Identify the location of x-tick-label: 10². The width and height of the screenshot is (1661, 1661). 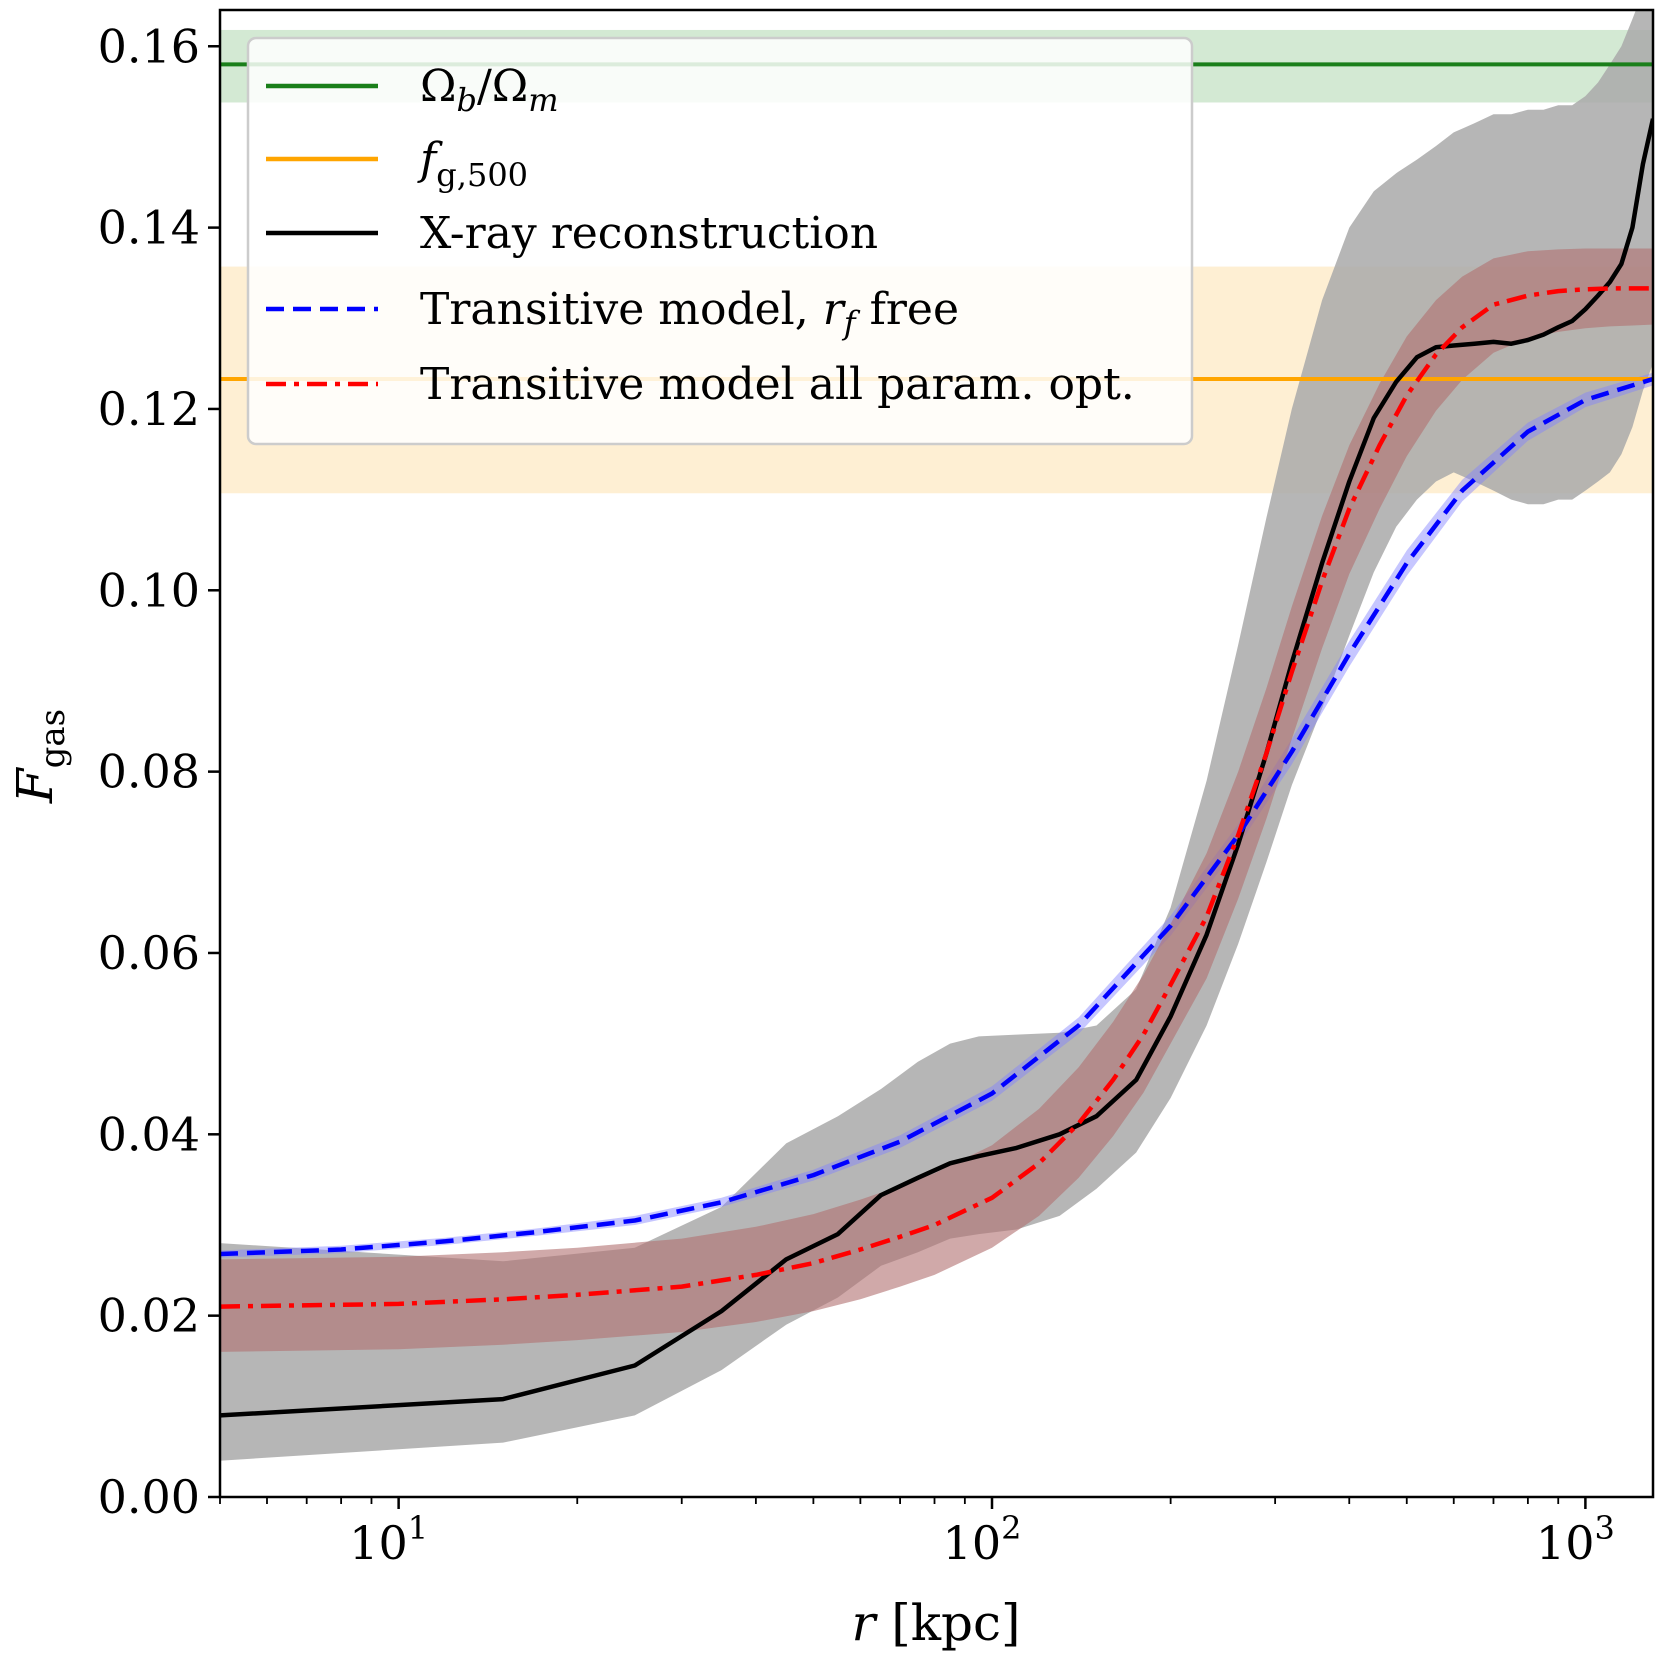
(982, 1539).